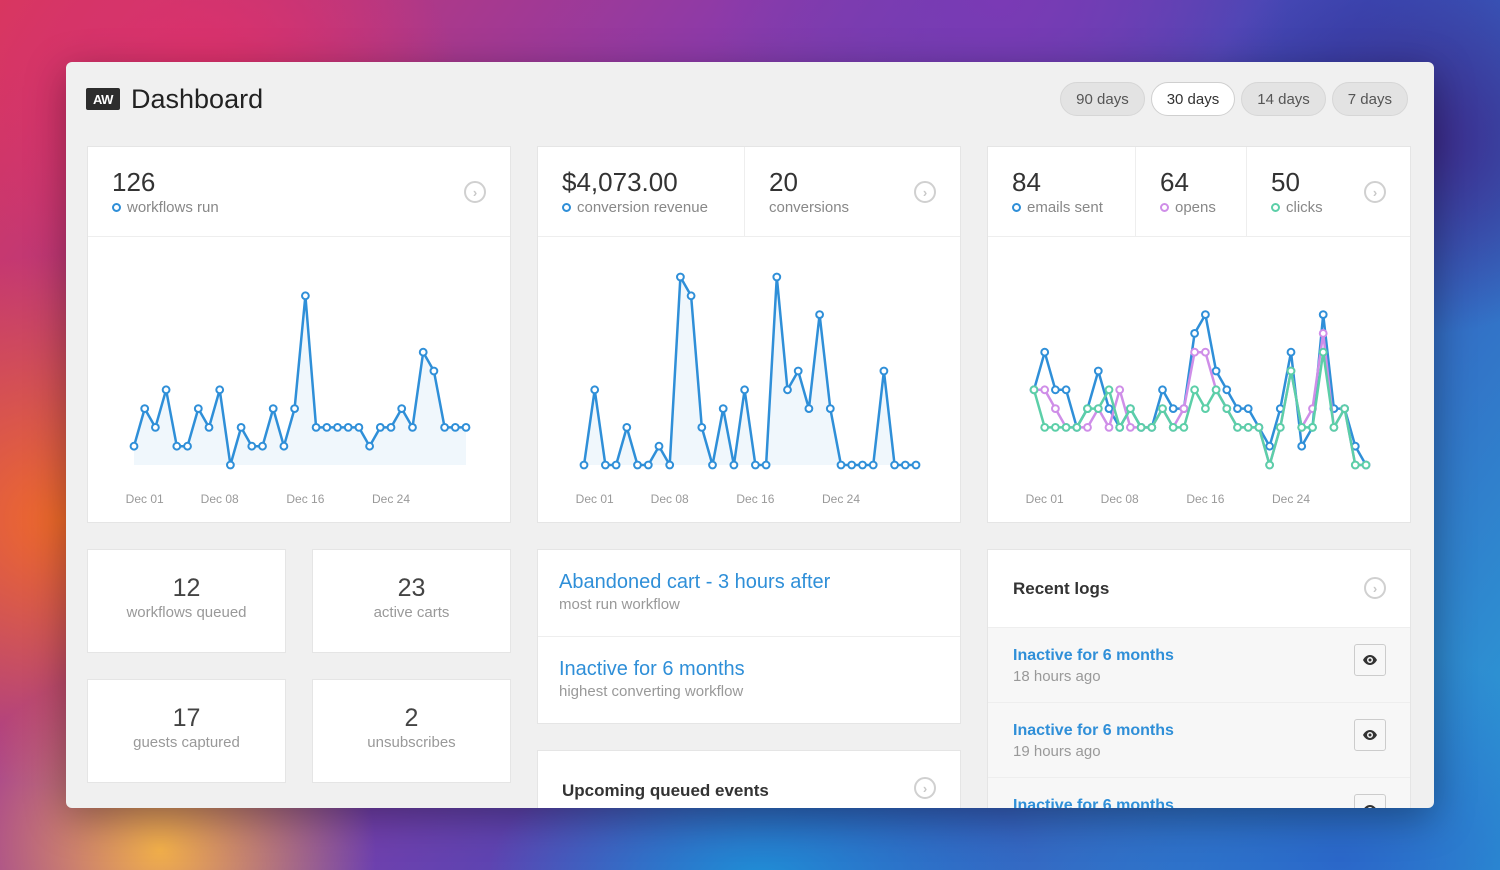 This screenshot has height=870, width=1500. Describe the element at coordinates (1191, 191) in the screenshot. I see `opens-stat: 64 opens` at that location.